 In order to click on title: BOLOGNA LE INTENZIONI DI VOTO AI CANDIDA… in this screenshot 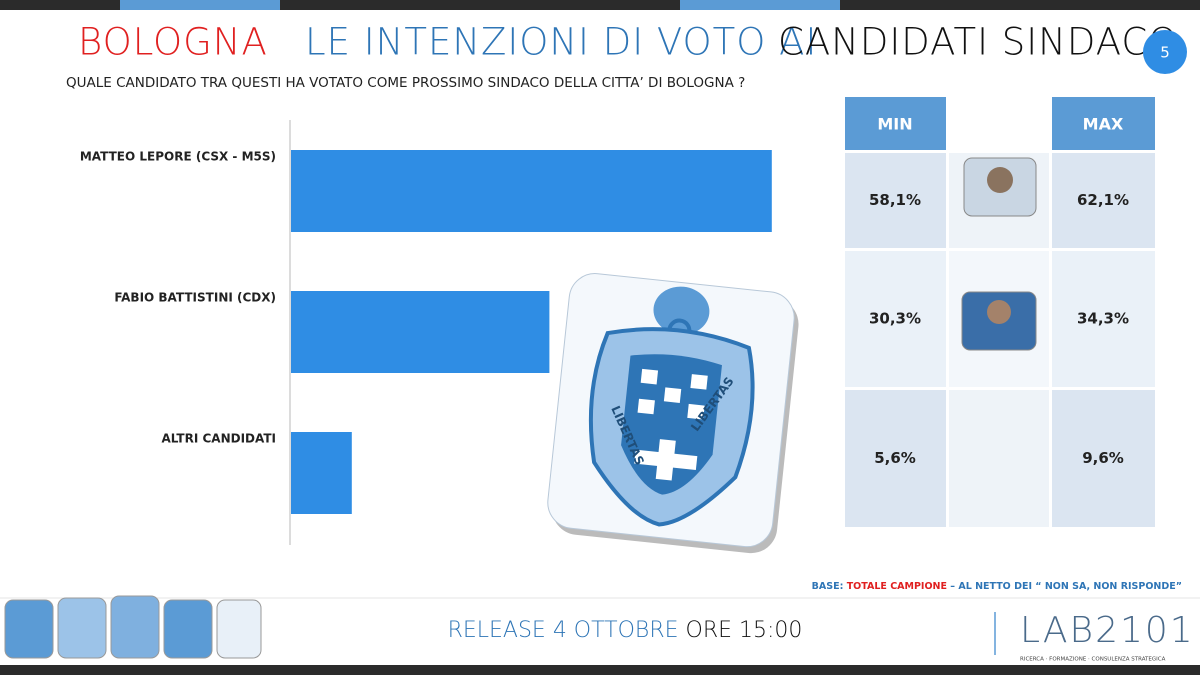, I will do `click(628, 42)`.